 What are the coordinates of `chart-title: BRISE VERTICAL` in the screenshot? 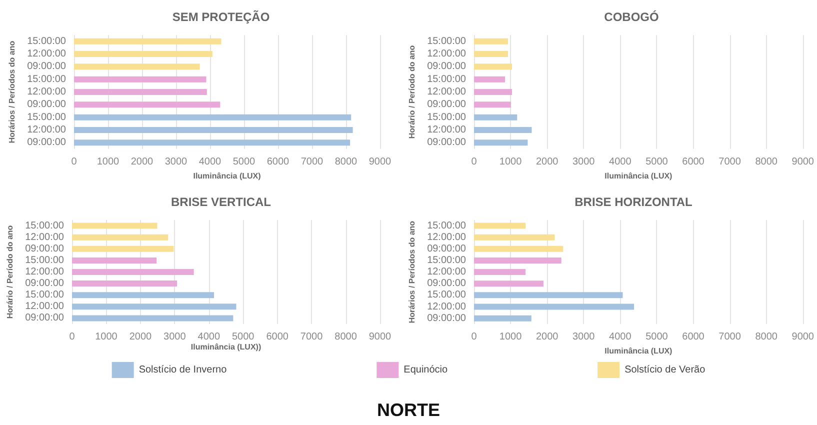 It's located at (221, 202).